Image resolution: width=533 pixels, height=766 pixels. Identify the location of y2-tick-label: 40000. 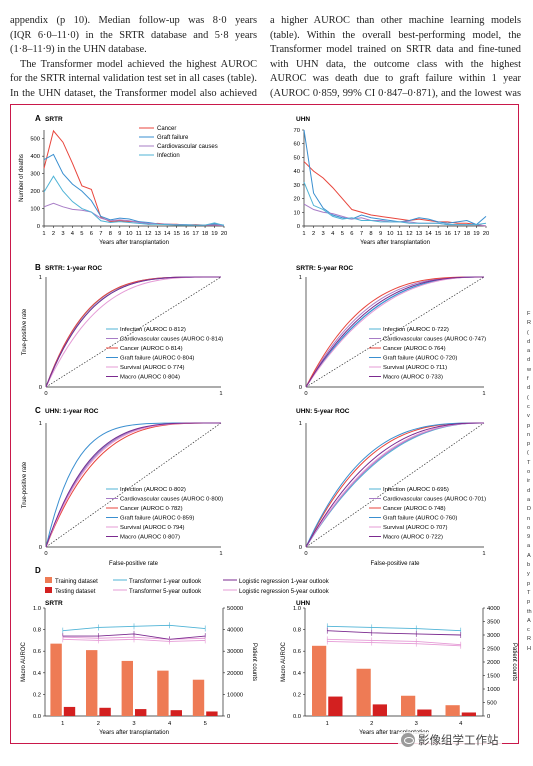
(235, 631).